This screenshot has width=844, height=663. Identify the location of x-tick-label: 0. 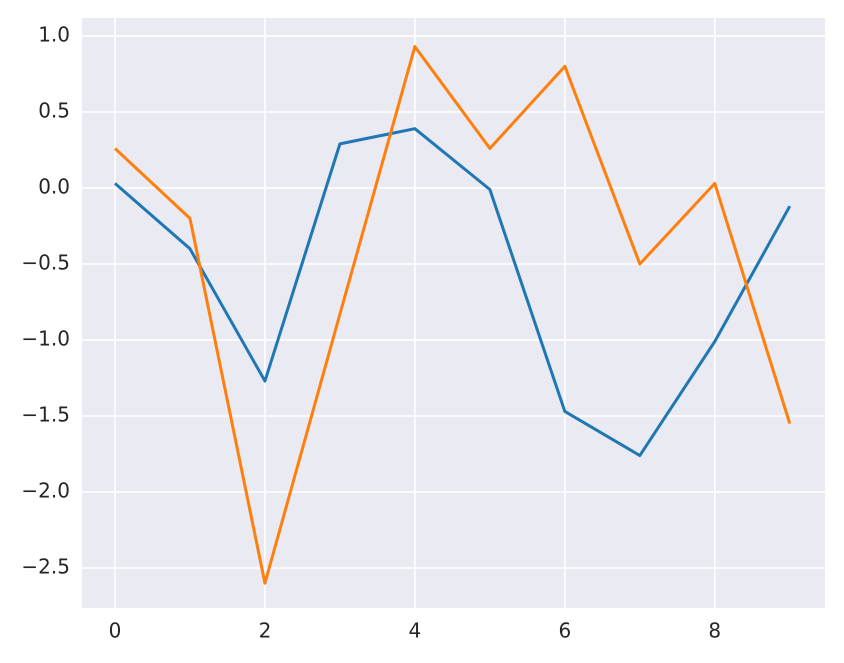
(115, 631).